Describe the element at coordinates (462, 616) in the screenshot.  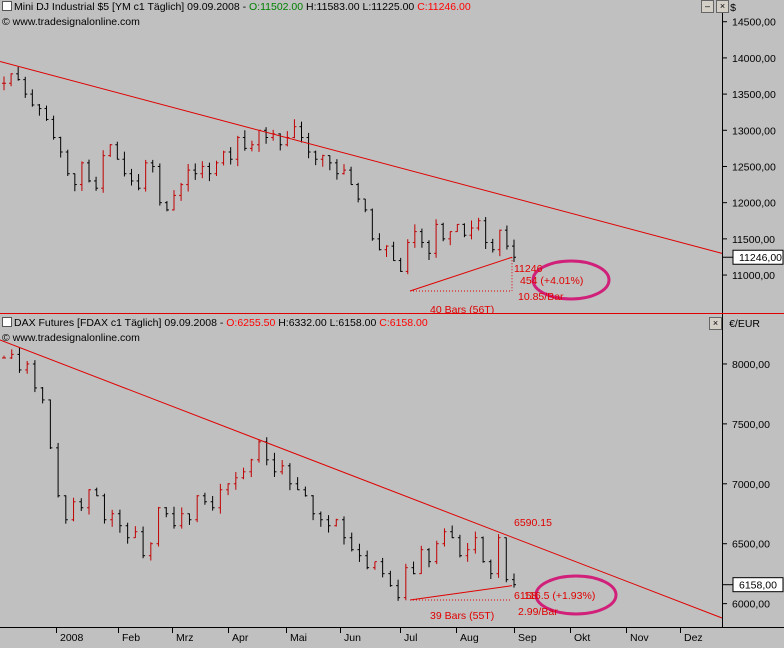
I see `dax-annot-bars: 39 Bars (55T)` at that location.